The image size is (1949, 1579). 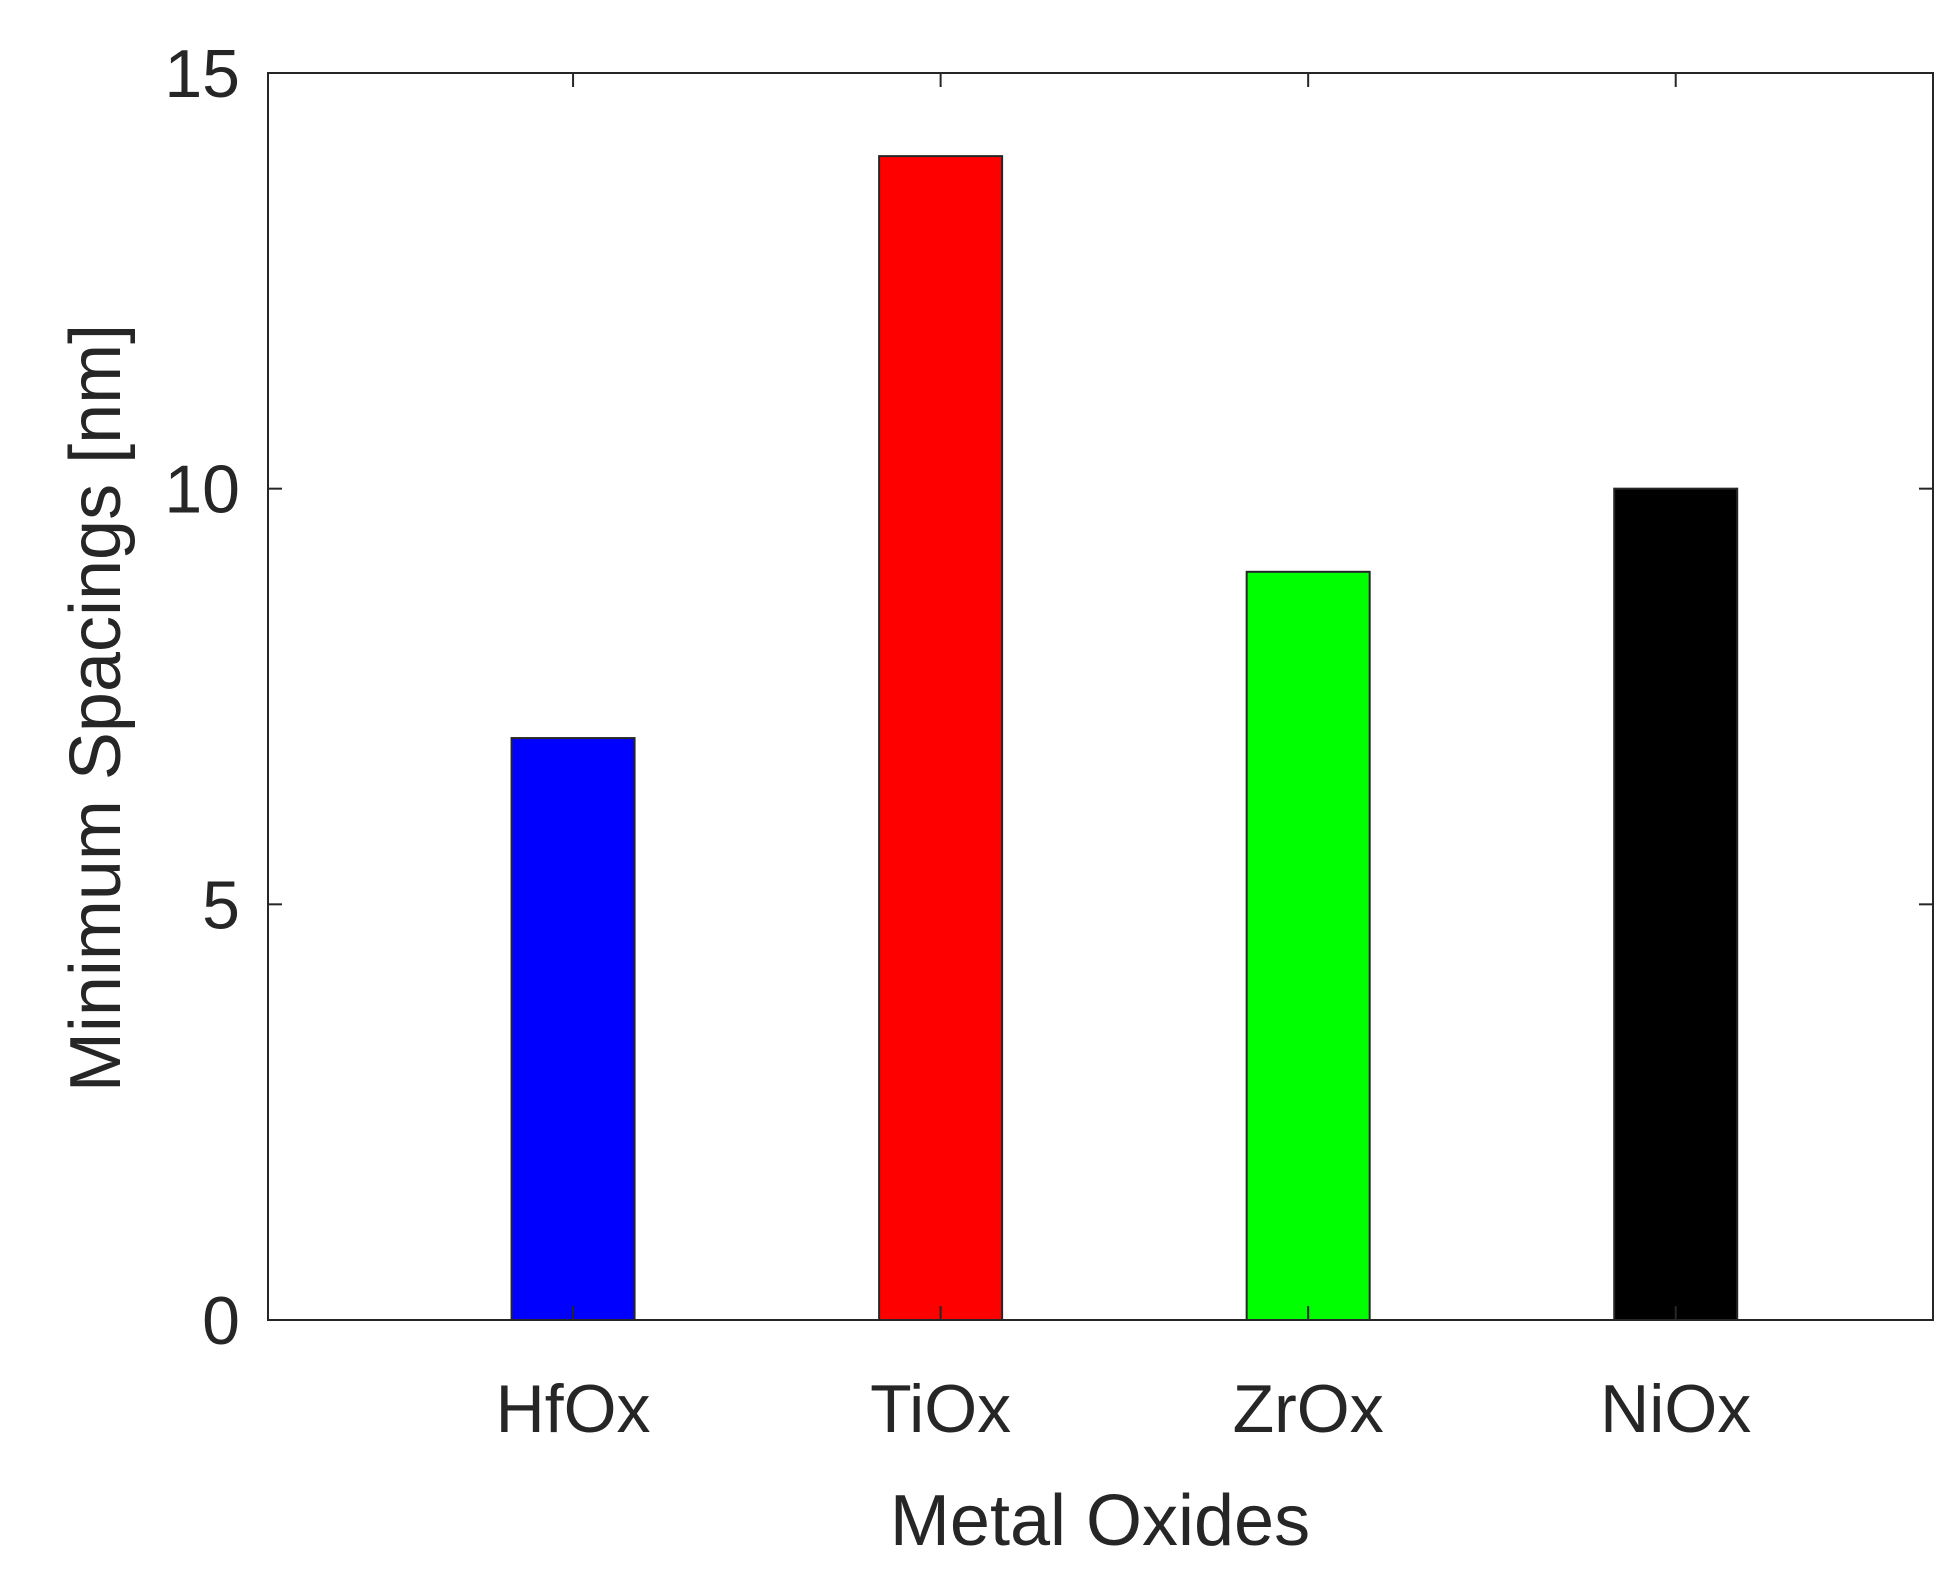 I want to click on x-tick-label-niox: NiOx, so click(x=1675, y=1409).